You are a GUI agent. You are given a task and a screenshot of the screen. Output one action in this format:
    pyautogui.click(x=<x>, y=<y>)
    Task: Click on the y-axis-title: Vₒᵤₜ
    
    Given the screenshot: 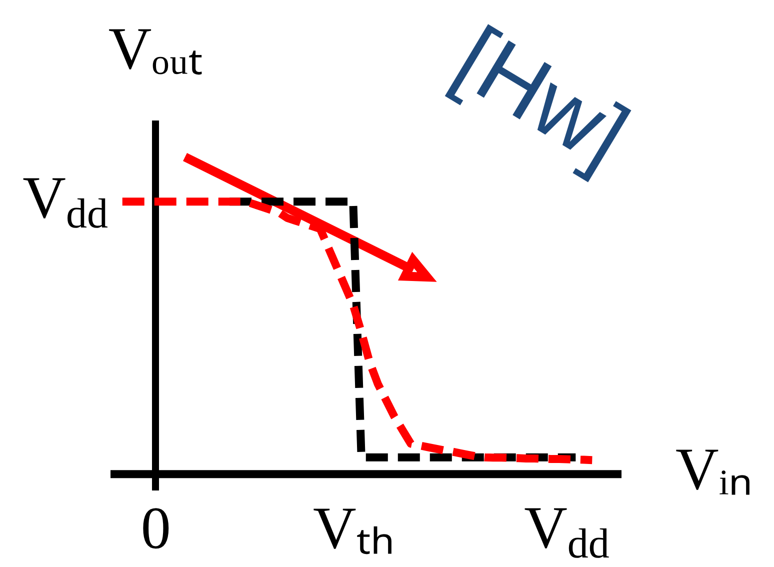 What is the action you would take?
    pyautogui.click(x=155, y=49)
    